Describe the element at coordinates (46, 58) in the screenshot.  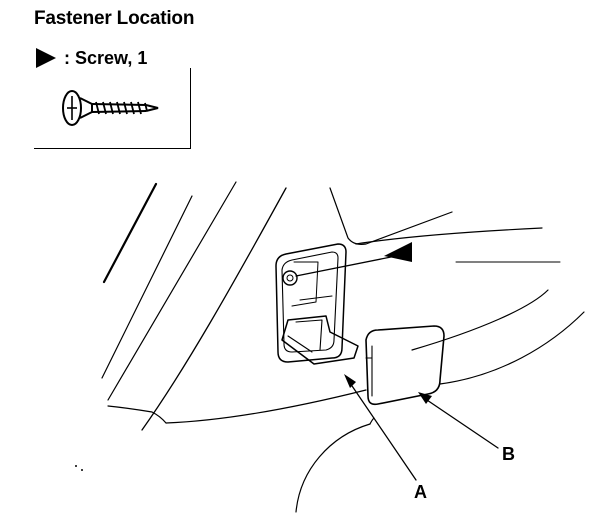
I see `filled-triangle-icon` at that location.